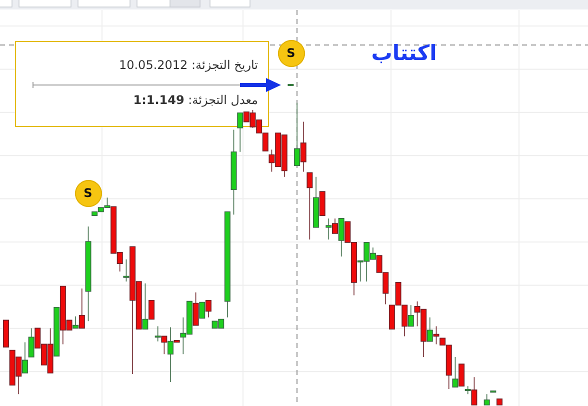  Describe the element at coordinates (88, 193) in the screenshot. I see `annotation: S` at that location.